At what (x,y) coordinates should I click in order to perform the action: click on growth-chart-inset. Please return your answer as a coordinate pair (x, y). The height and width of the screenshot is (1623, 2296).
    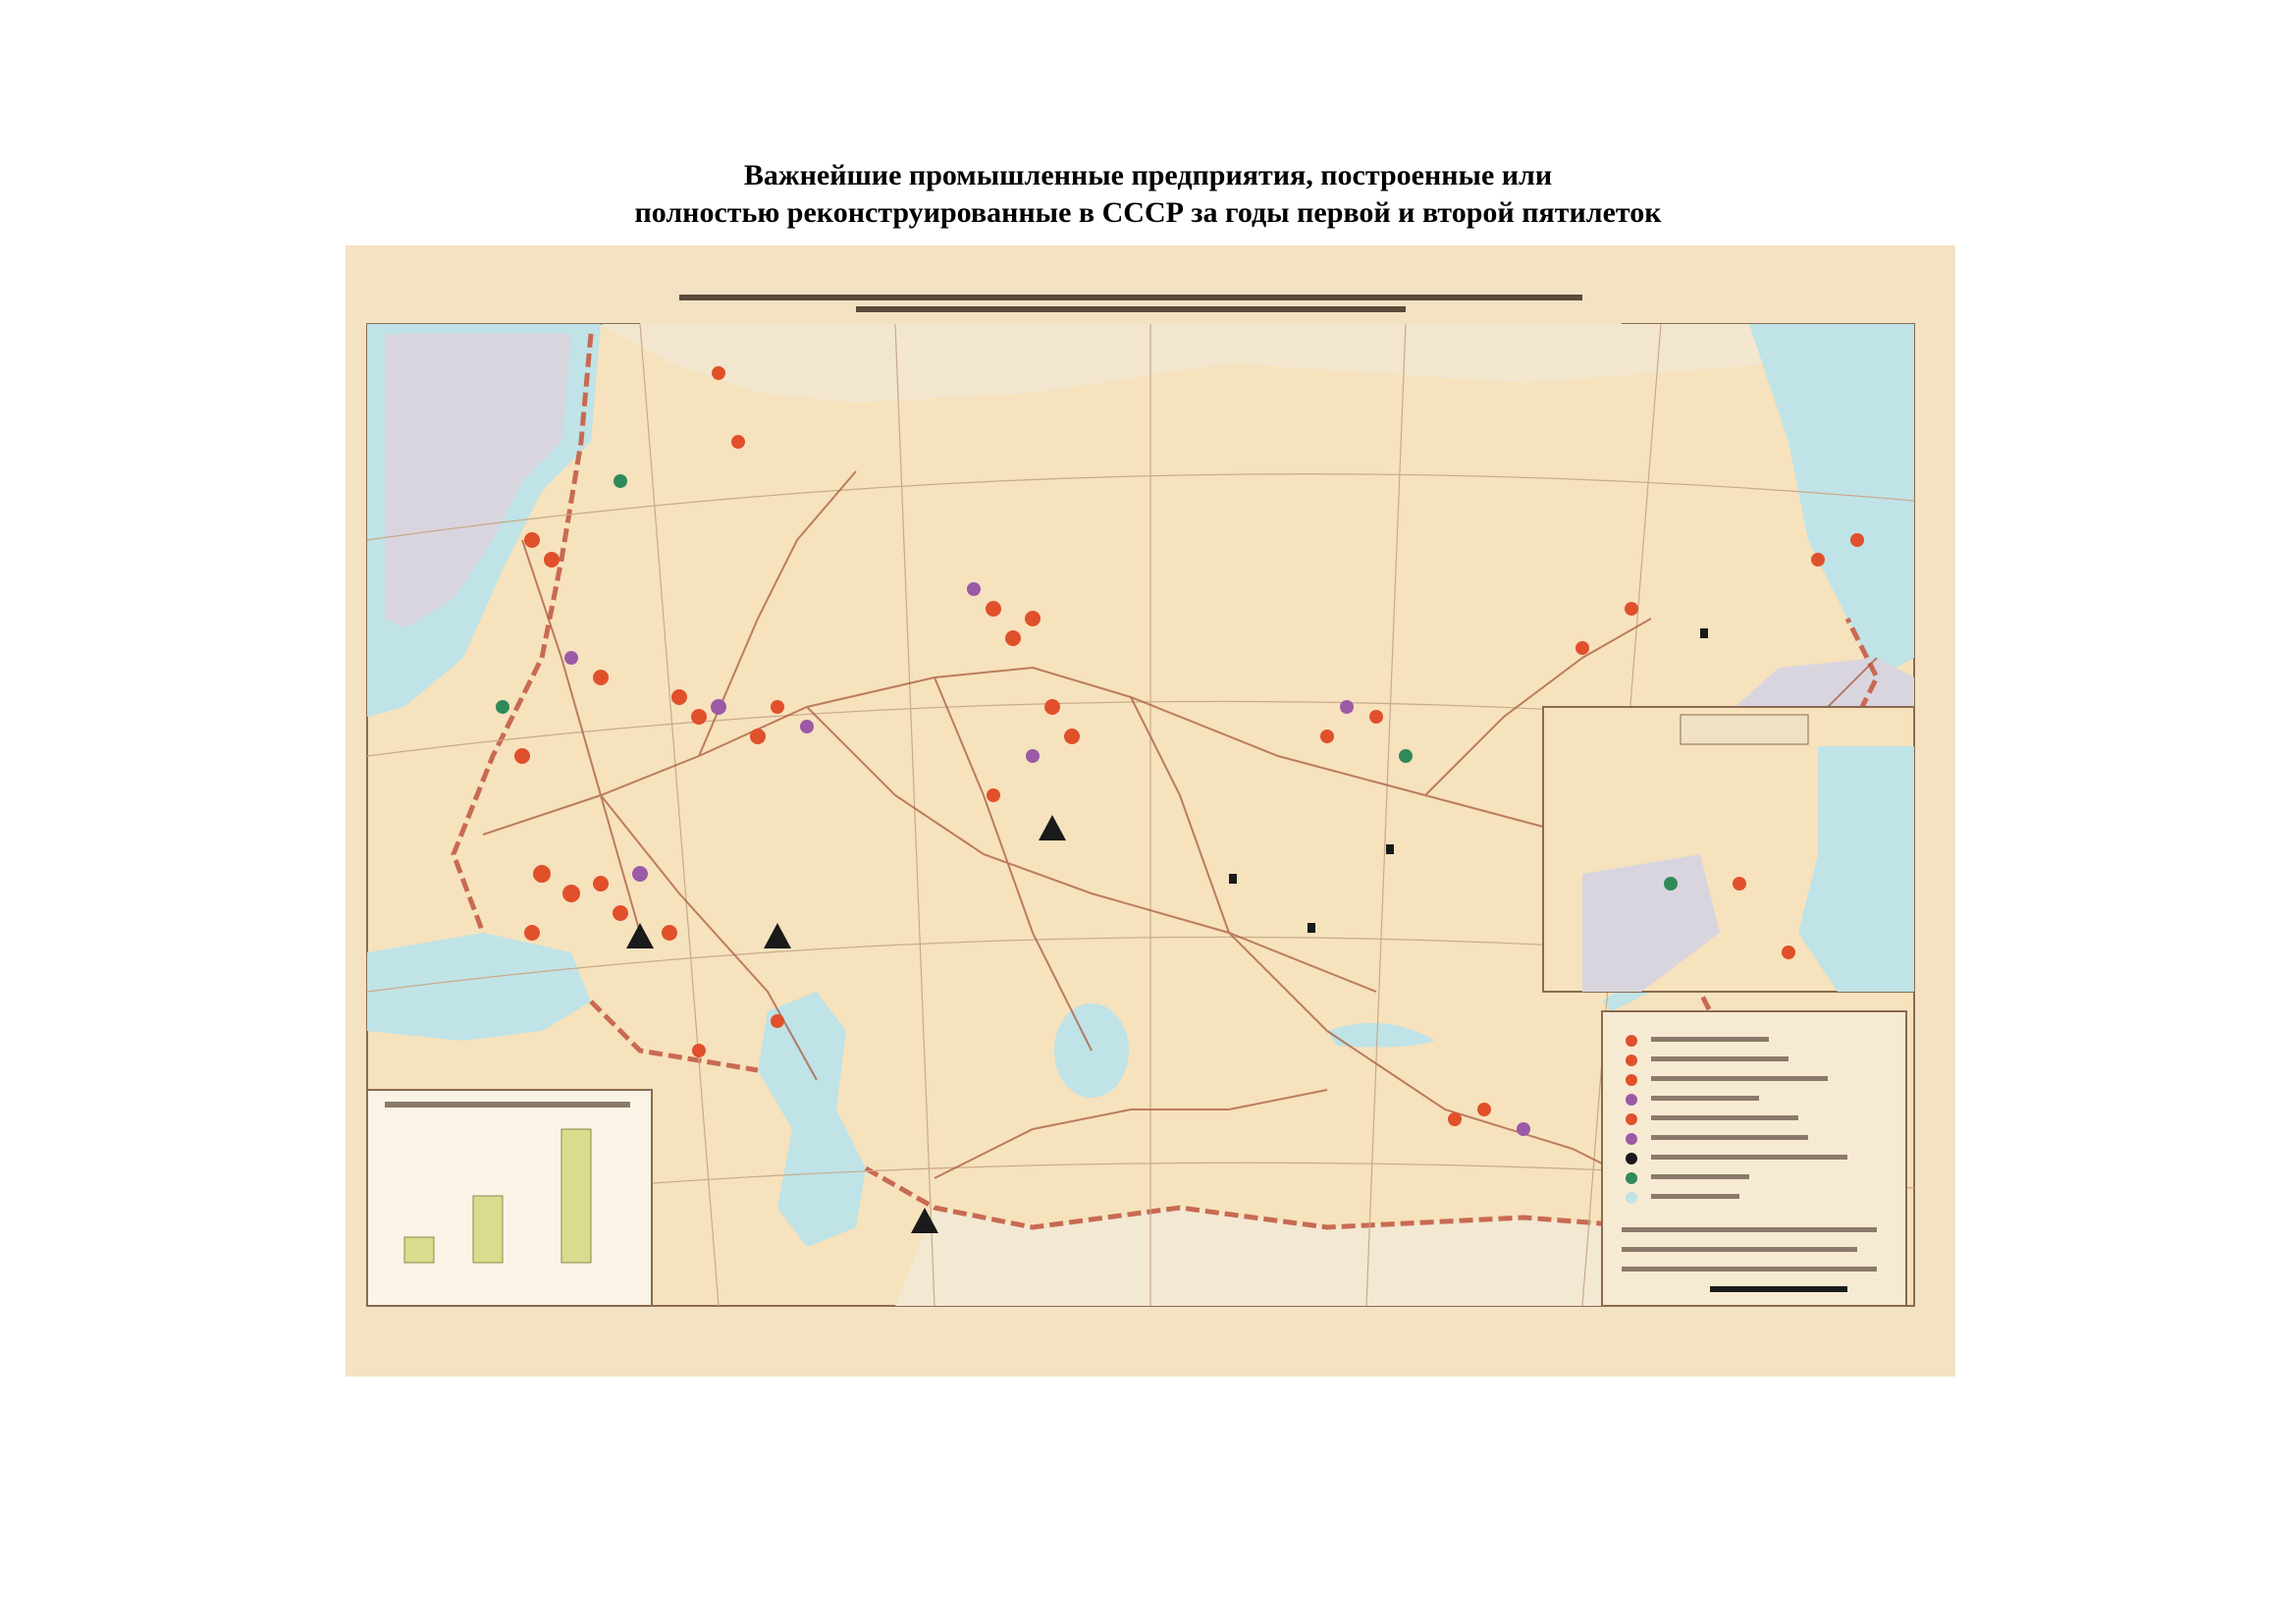
    Looking at the image, I should click on (509, 1198).